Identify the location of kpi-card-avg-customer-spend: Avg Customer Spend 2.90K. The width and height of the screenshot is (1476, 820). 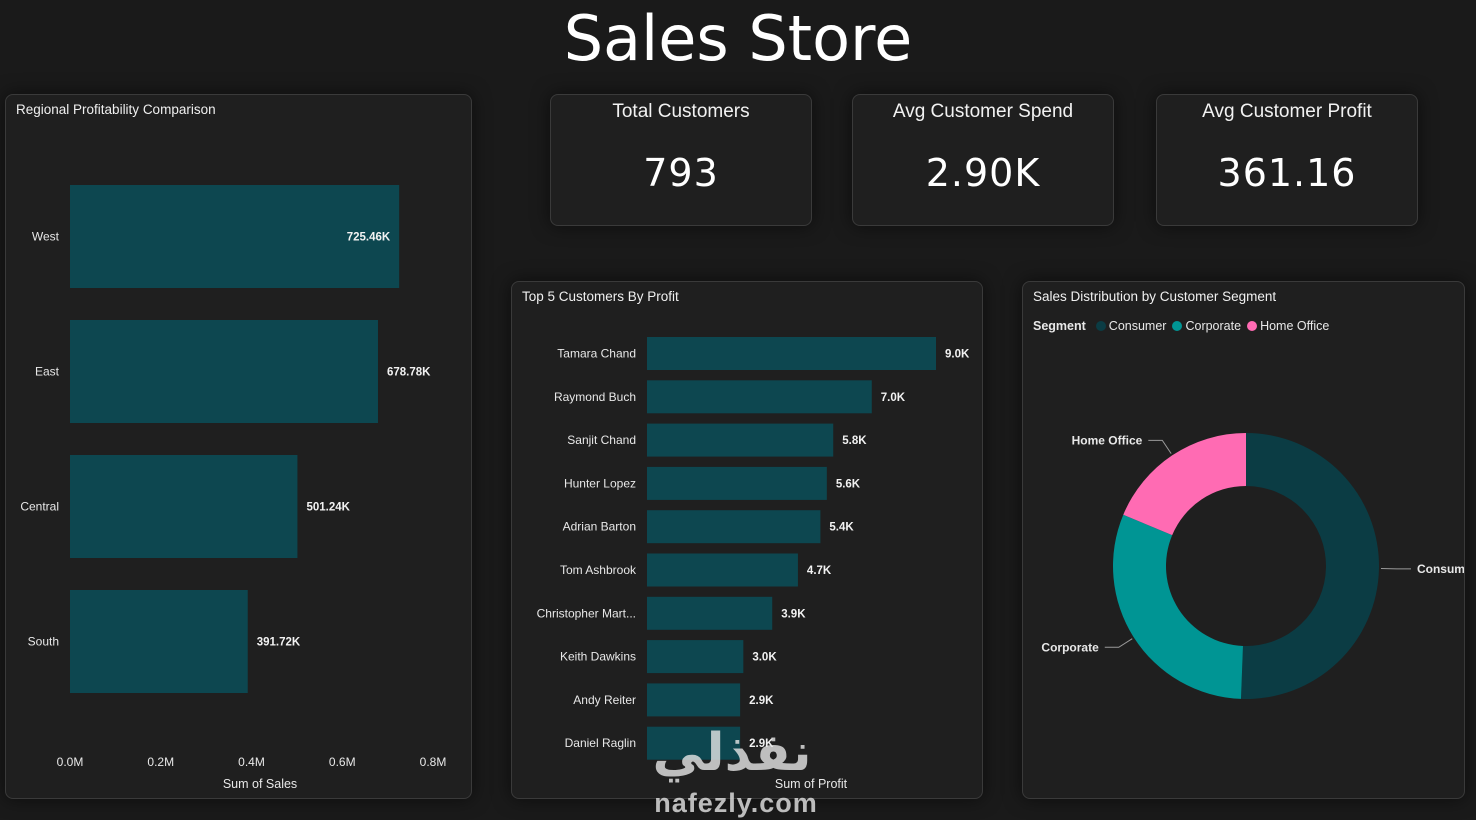
(983, 160).